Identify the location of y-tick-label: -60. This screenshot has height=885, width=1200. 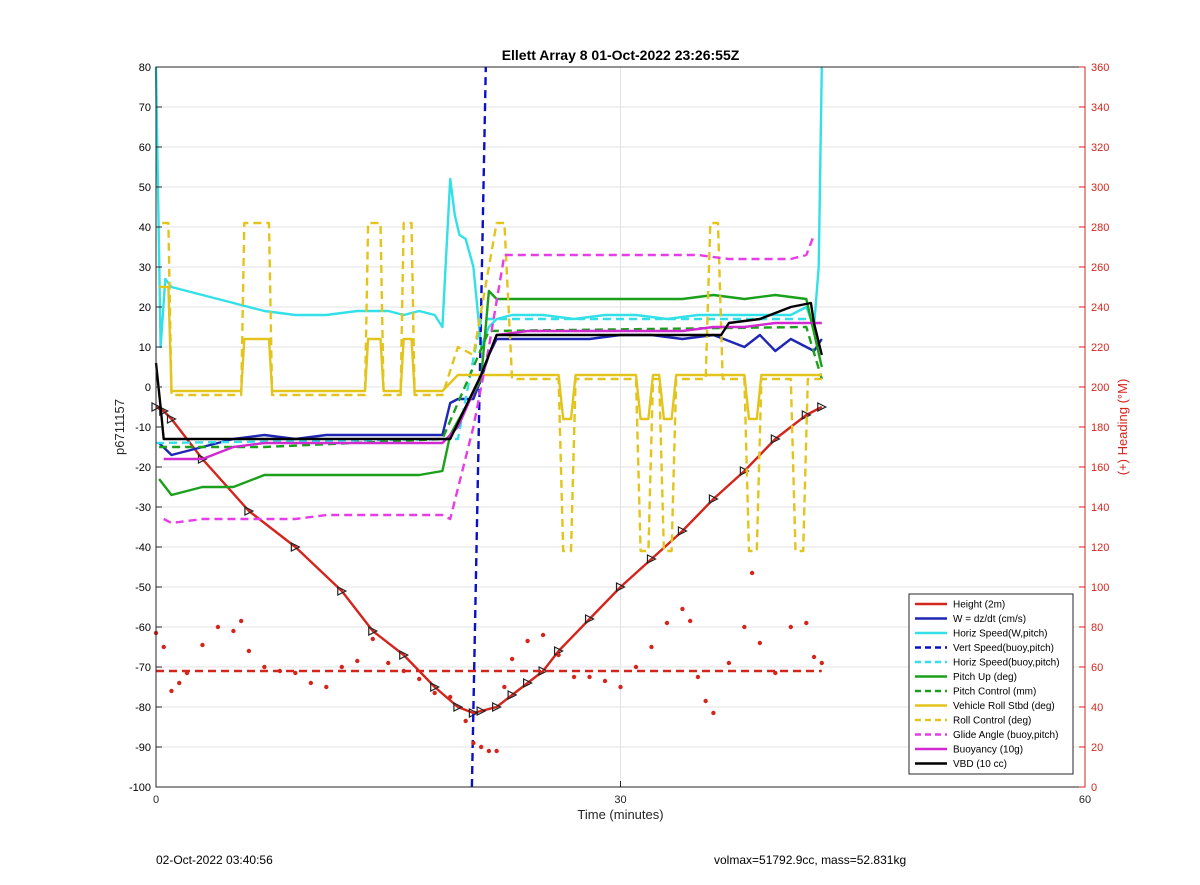
(143, 628).